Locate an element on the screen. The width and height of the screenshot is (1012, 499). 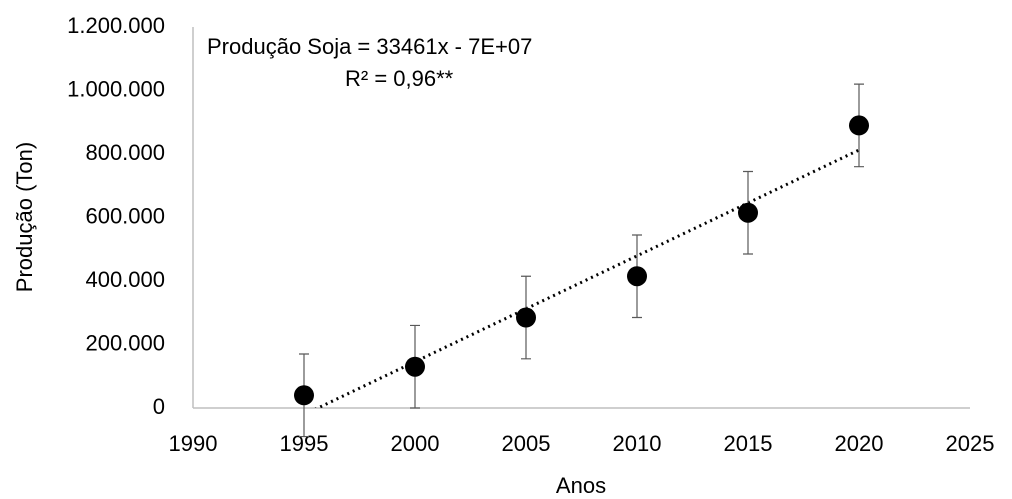
y-tick-label: 400.000 is located at coordinates (125, 279).